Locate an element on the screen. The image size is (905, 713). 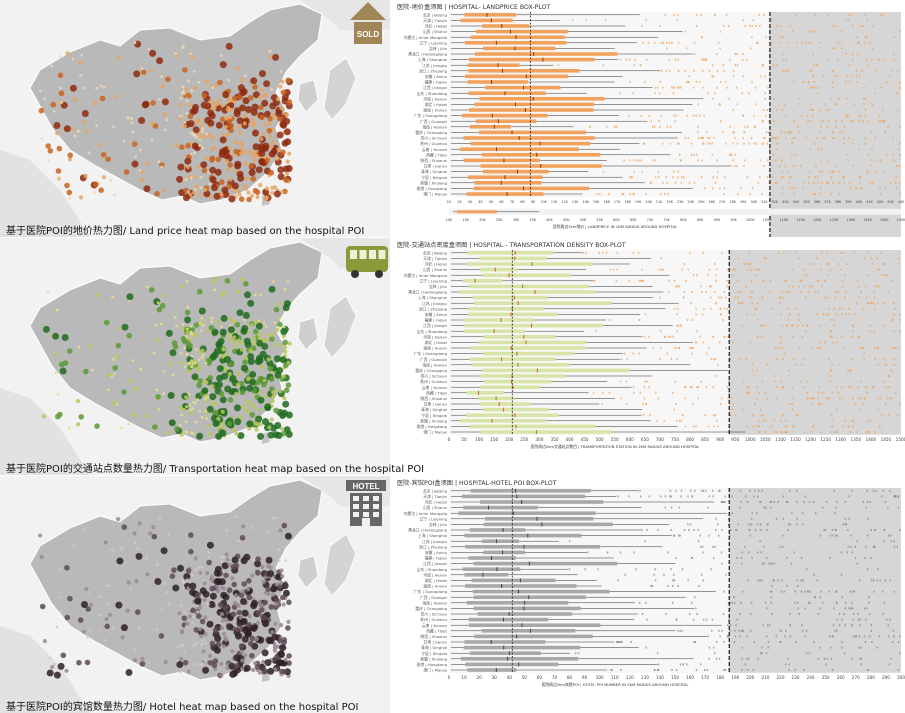
tick-label: 200 is located at coordinates (509, 439).